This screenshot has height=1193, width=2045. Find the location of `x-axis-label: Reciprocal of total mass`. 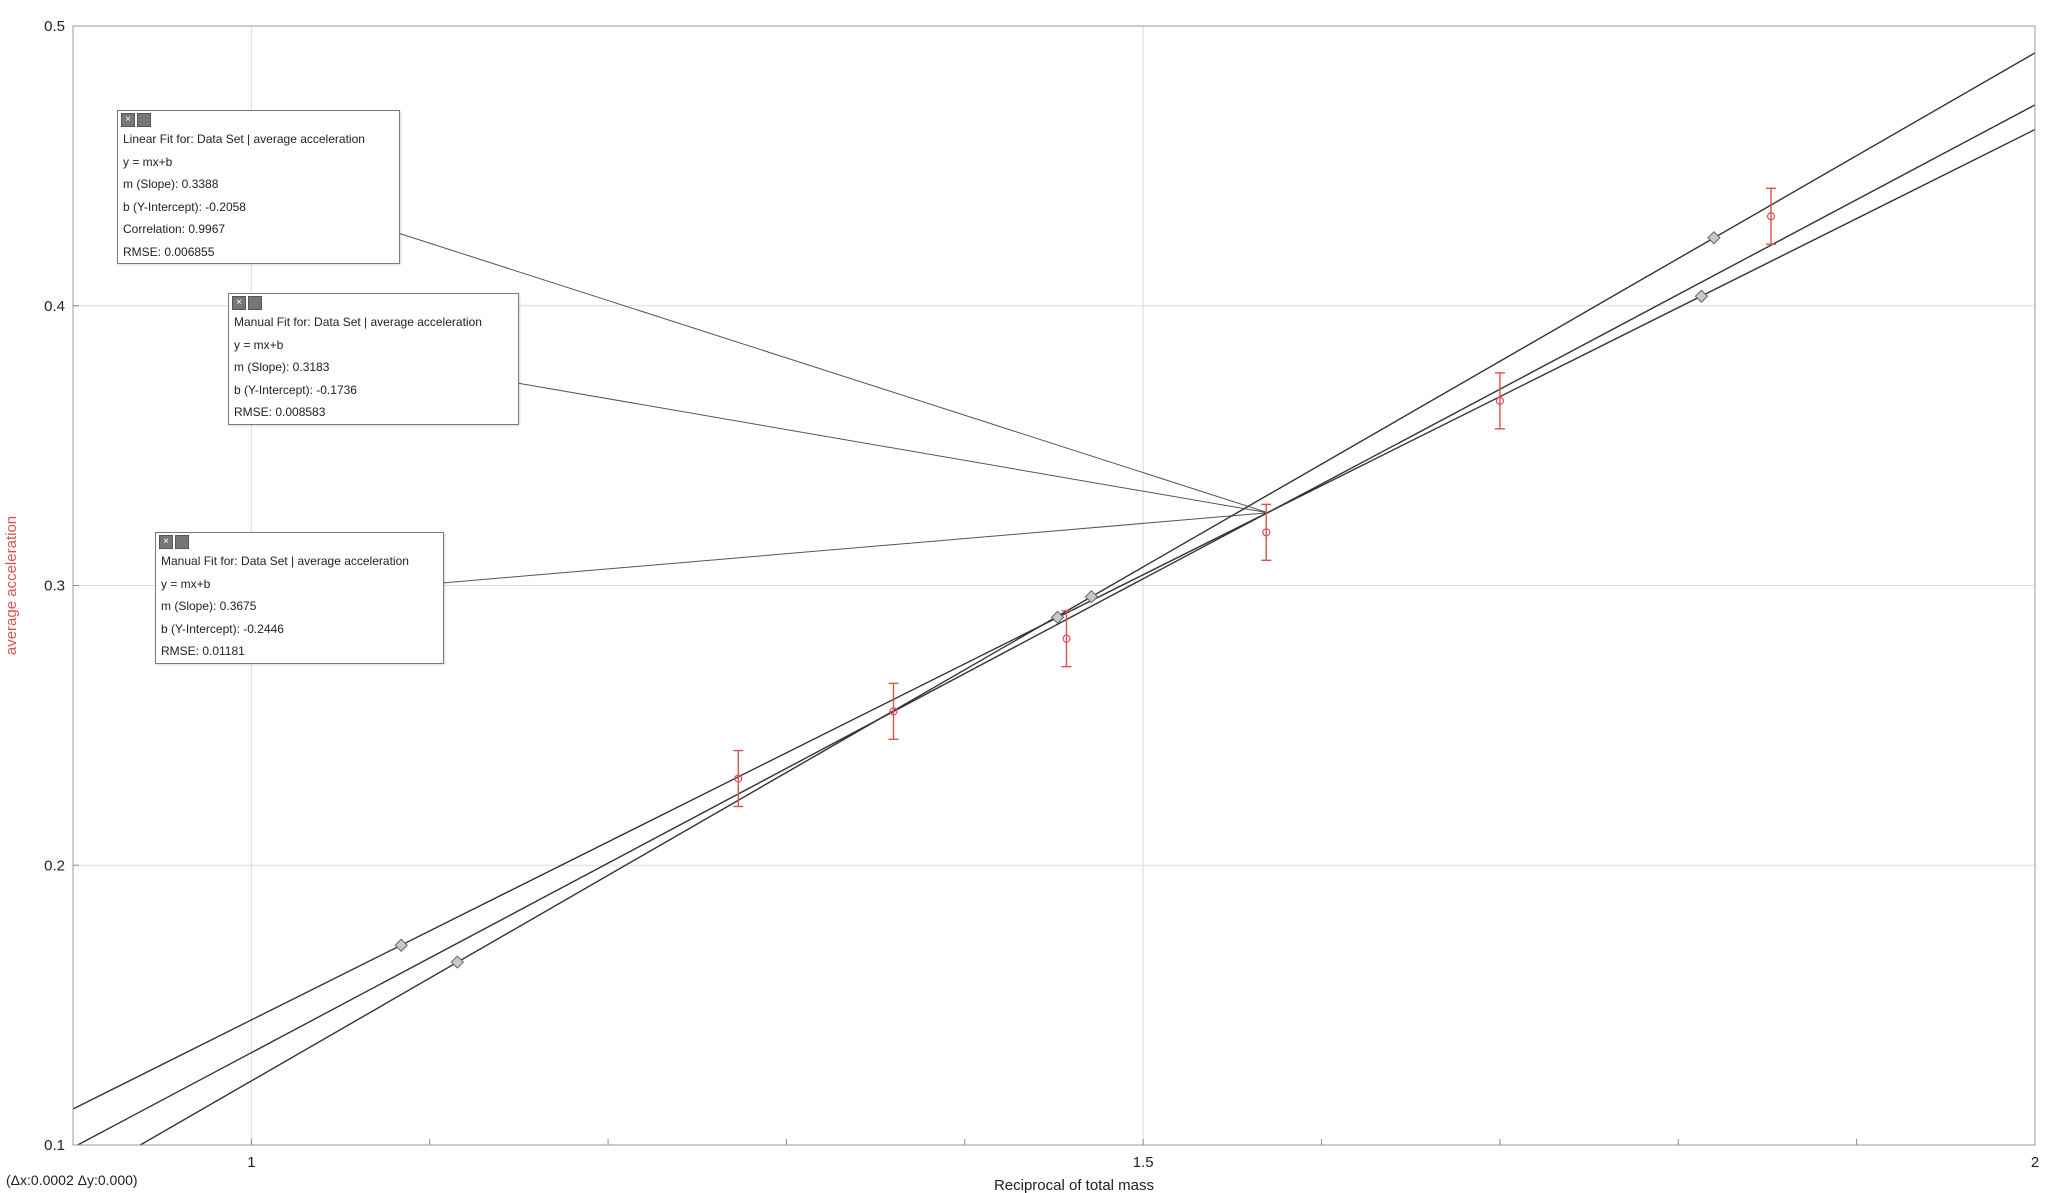

x-axis-label: Reciprocal of total mass is located at coordinates (1074, 1185).